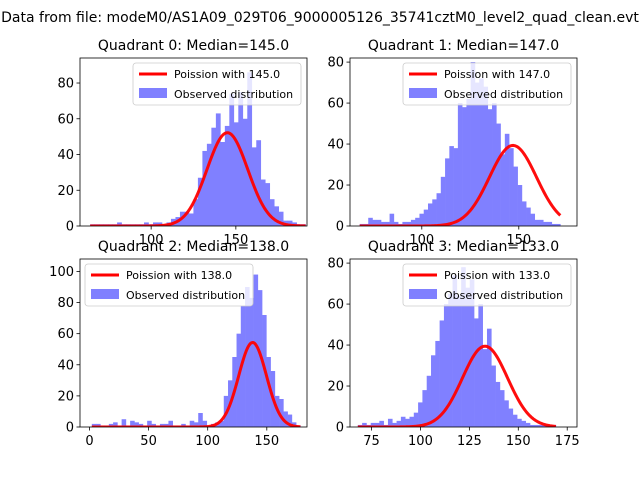 The width and height of the screenshot is (640, 480). I want to click on legend-label-fit: Poission with 145.0, so click(227, 74).